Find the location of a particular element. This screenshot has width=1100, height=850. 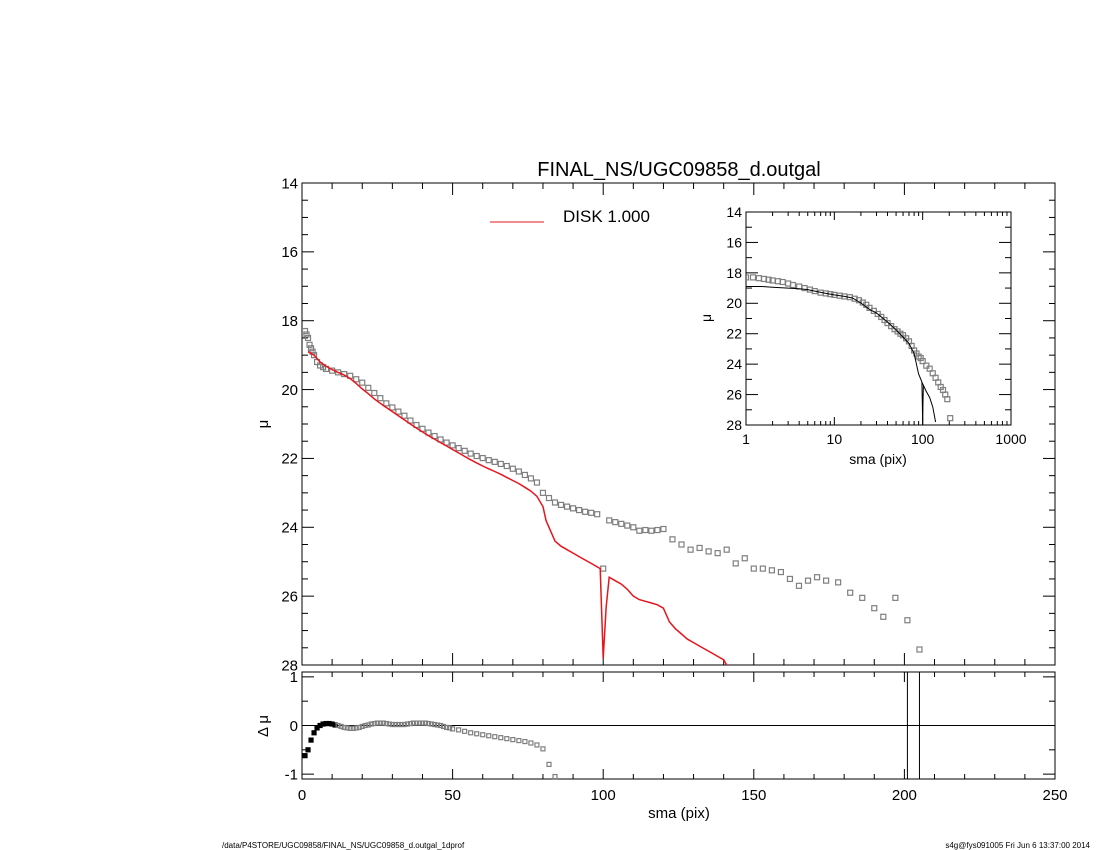

y-tick-label: 16 is located at coordinates (734, 242).